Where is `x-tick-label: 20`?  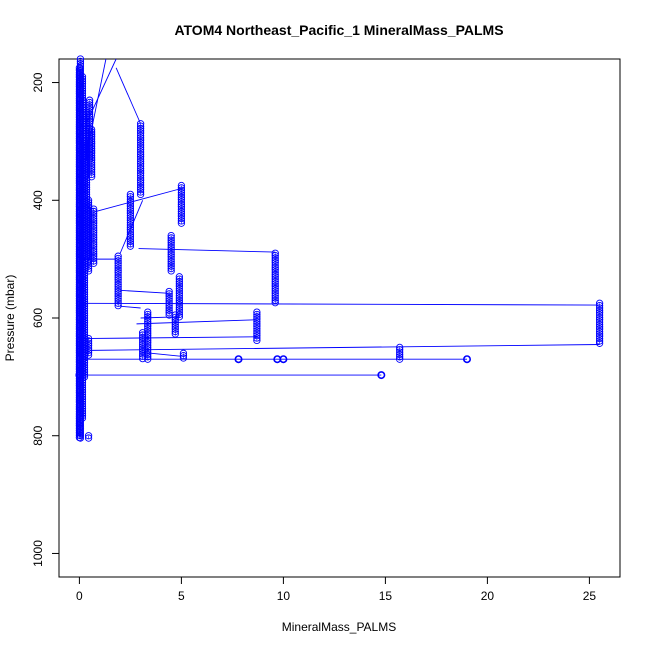
x-tick-label: 20 is located at coordinates (488, 596).